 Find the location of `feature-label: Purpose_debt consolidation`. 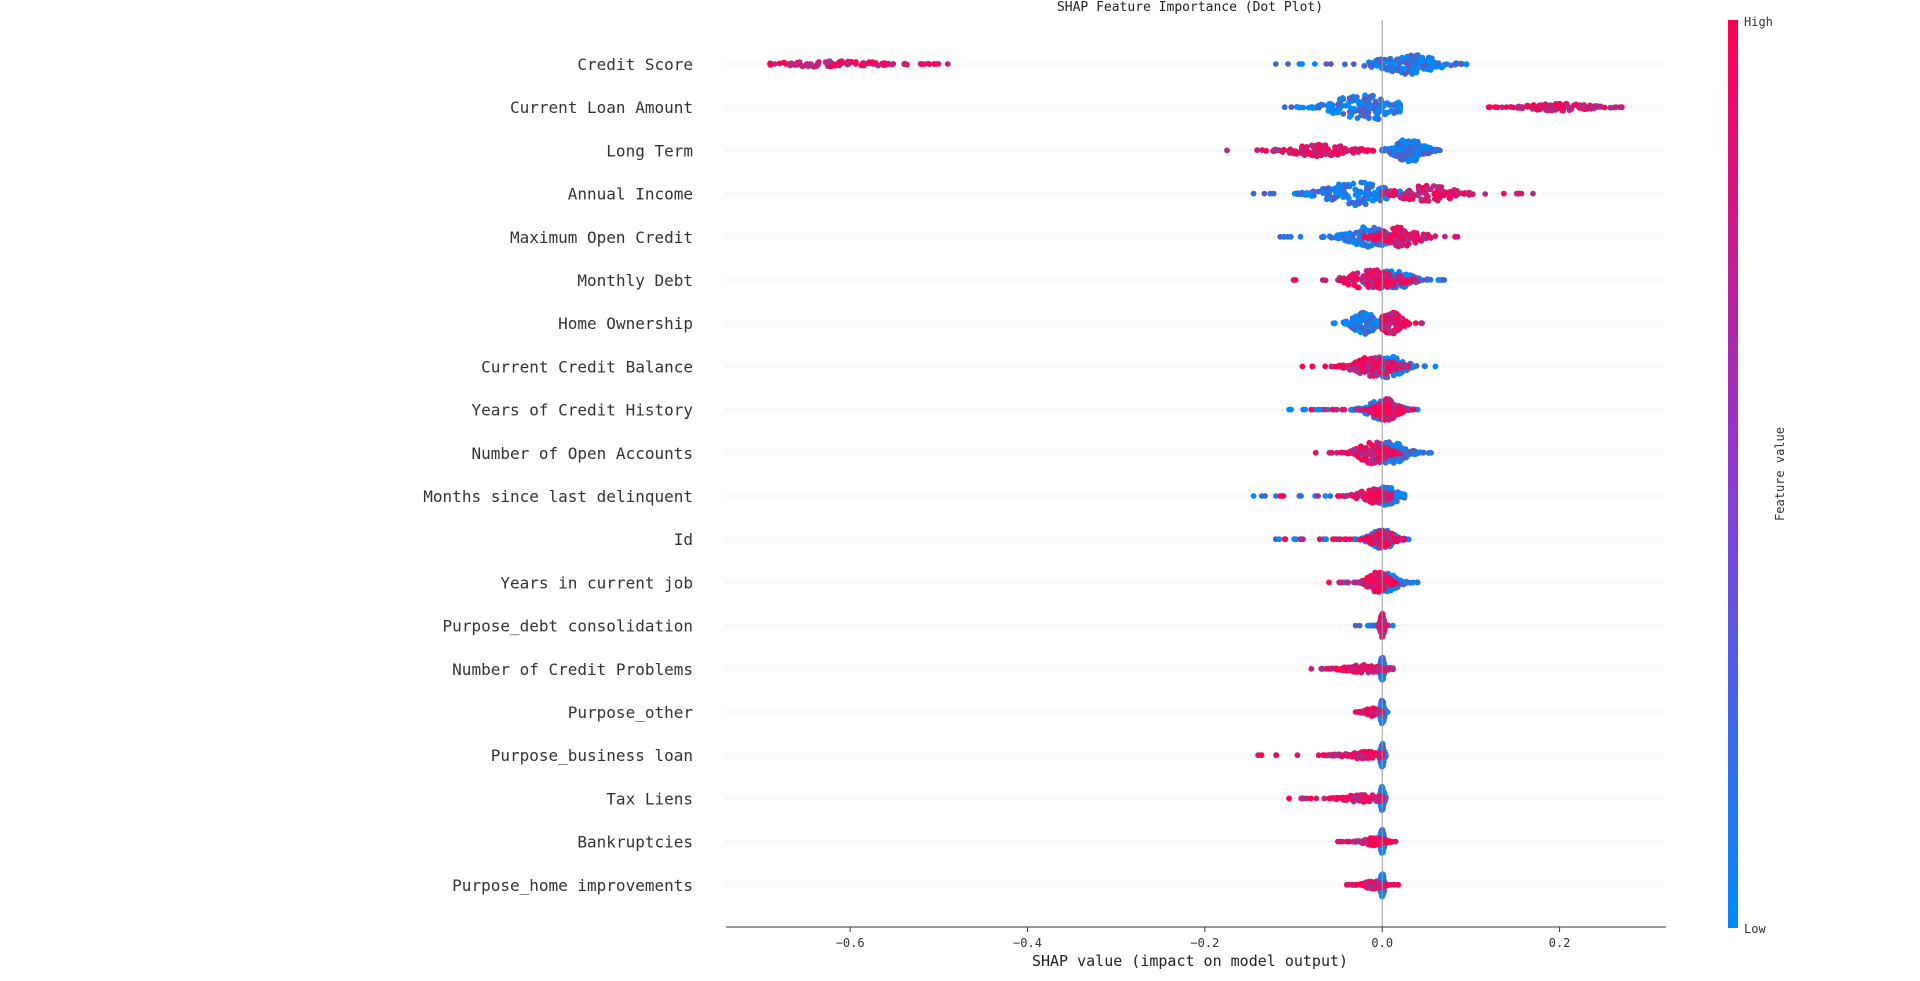

feature-label: Purpose_debt consolidation is located at coordinates (568, 626).